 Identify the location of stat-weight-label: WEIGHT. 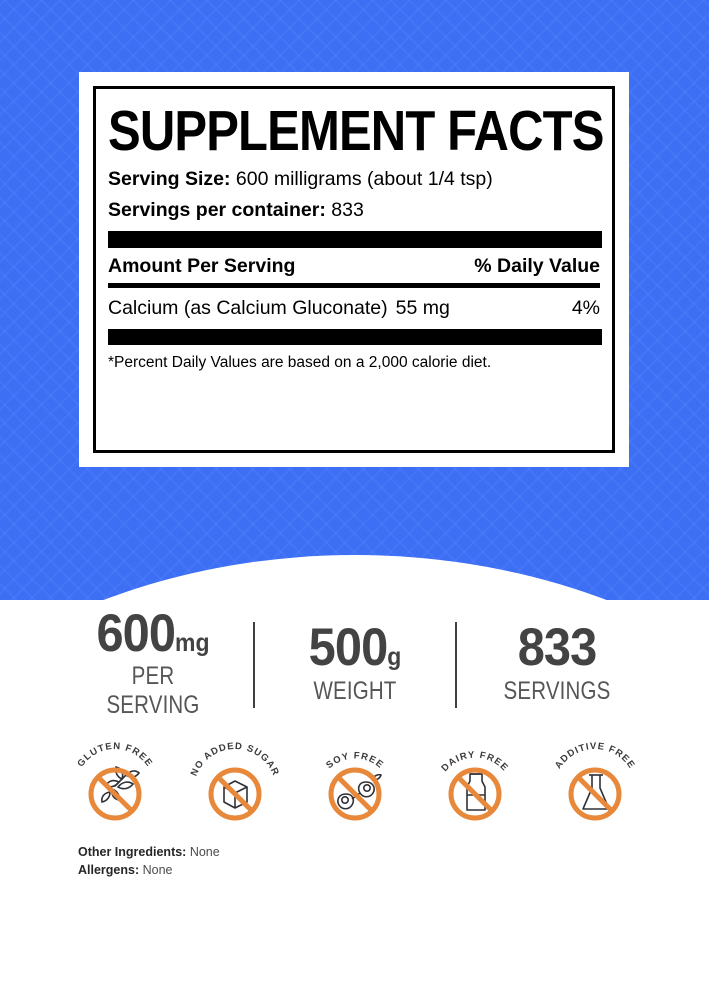
(354, 690).